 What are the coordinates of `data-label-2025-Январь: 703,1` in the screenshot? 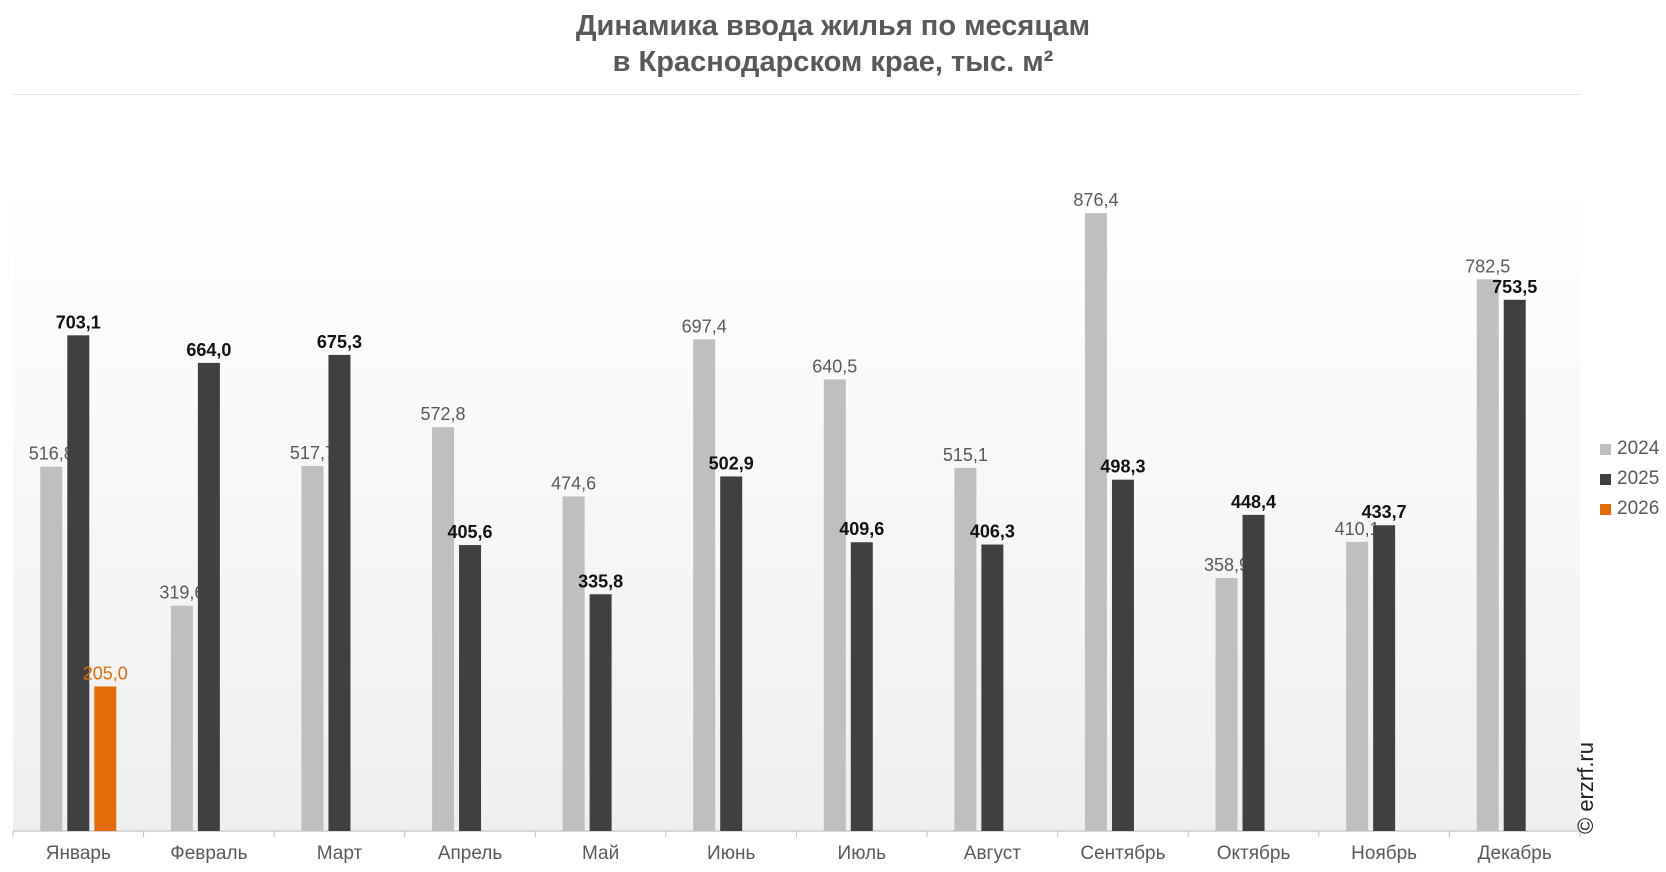 It's located at (78, 322).